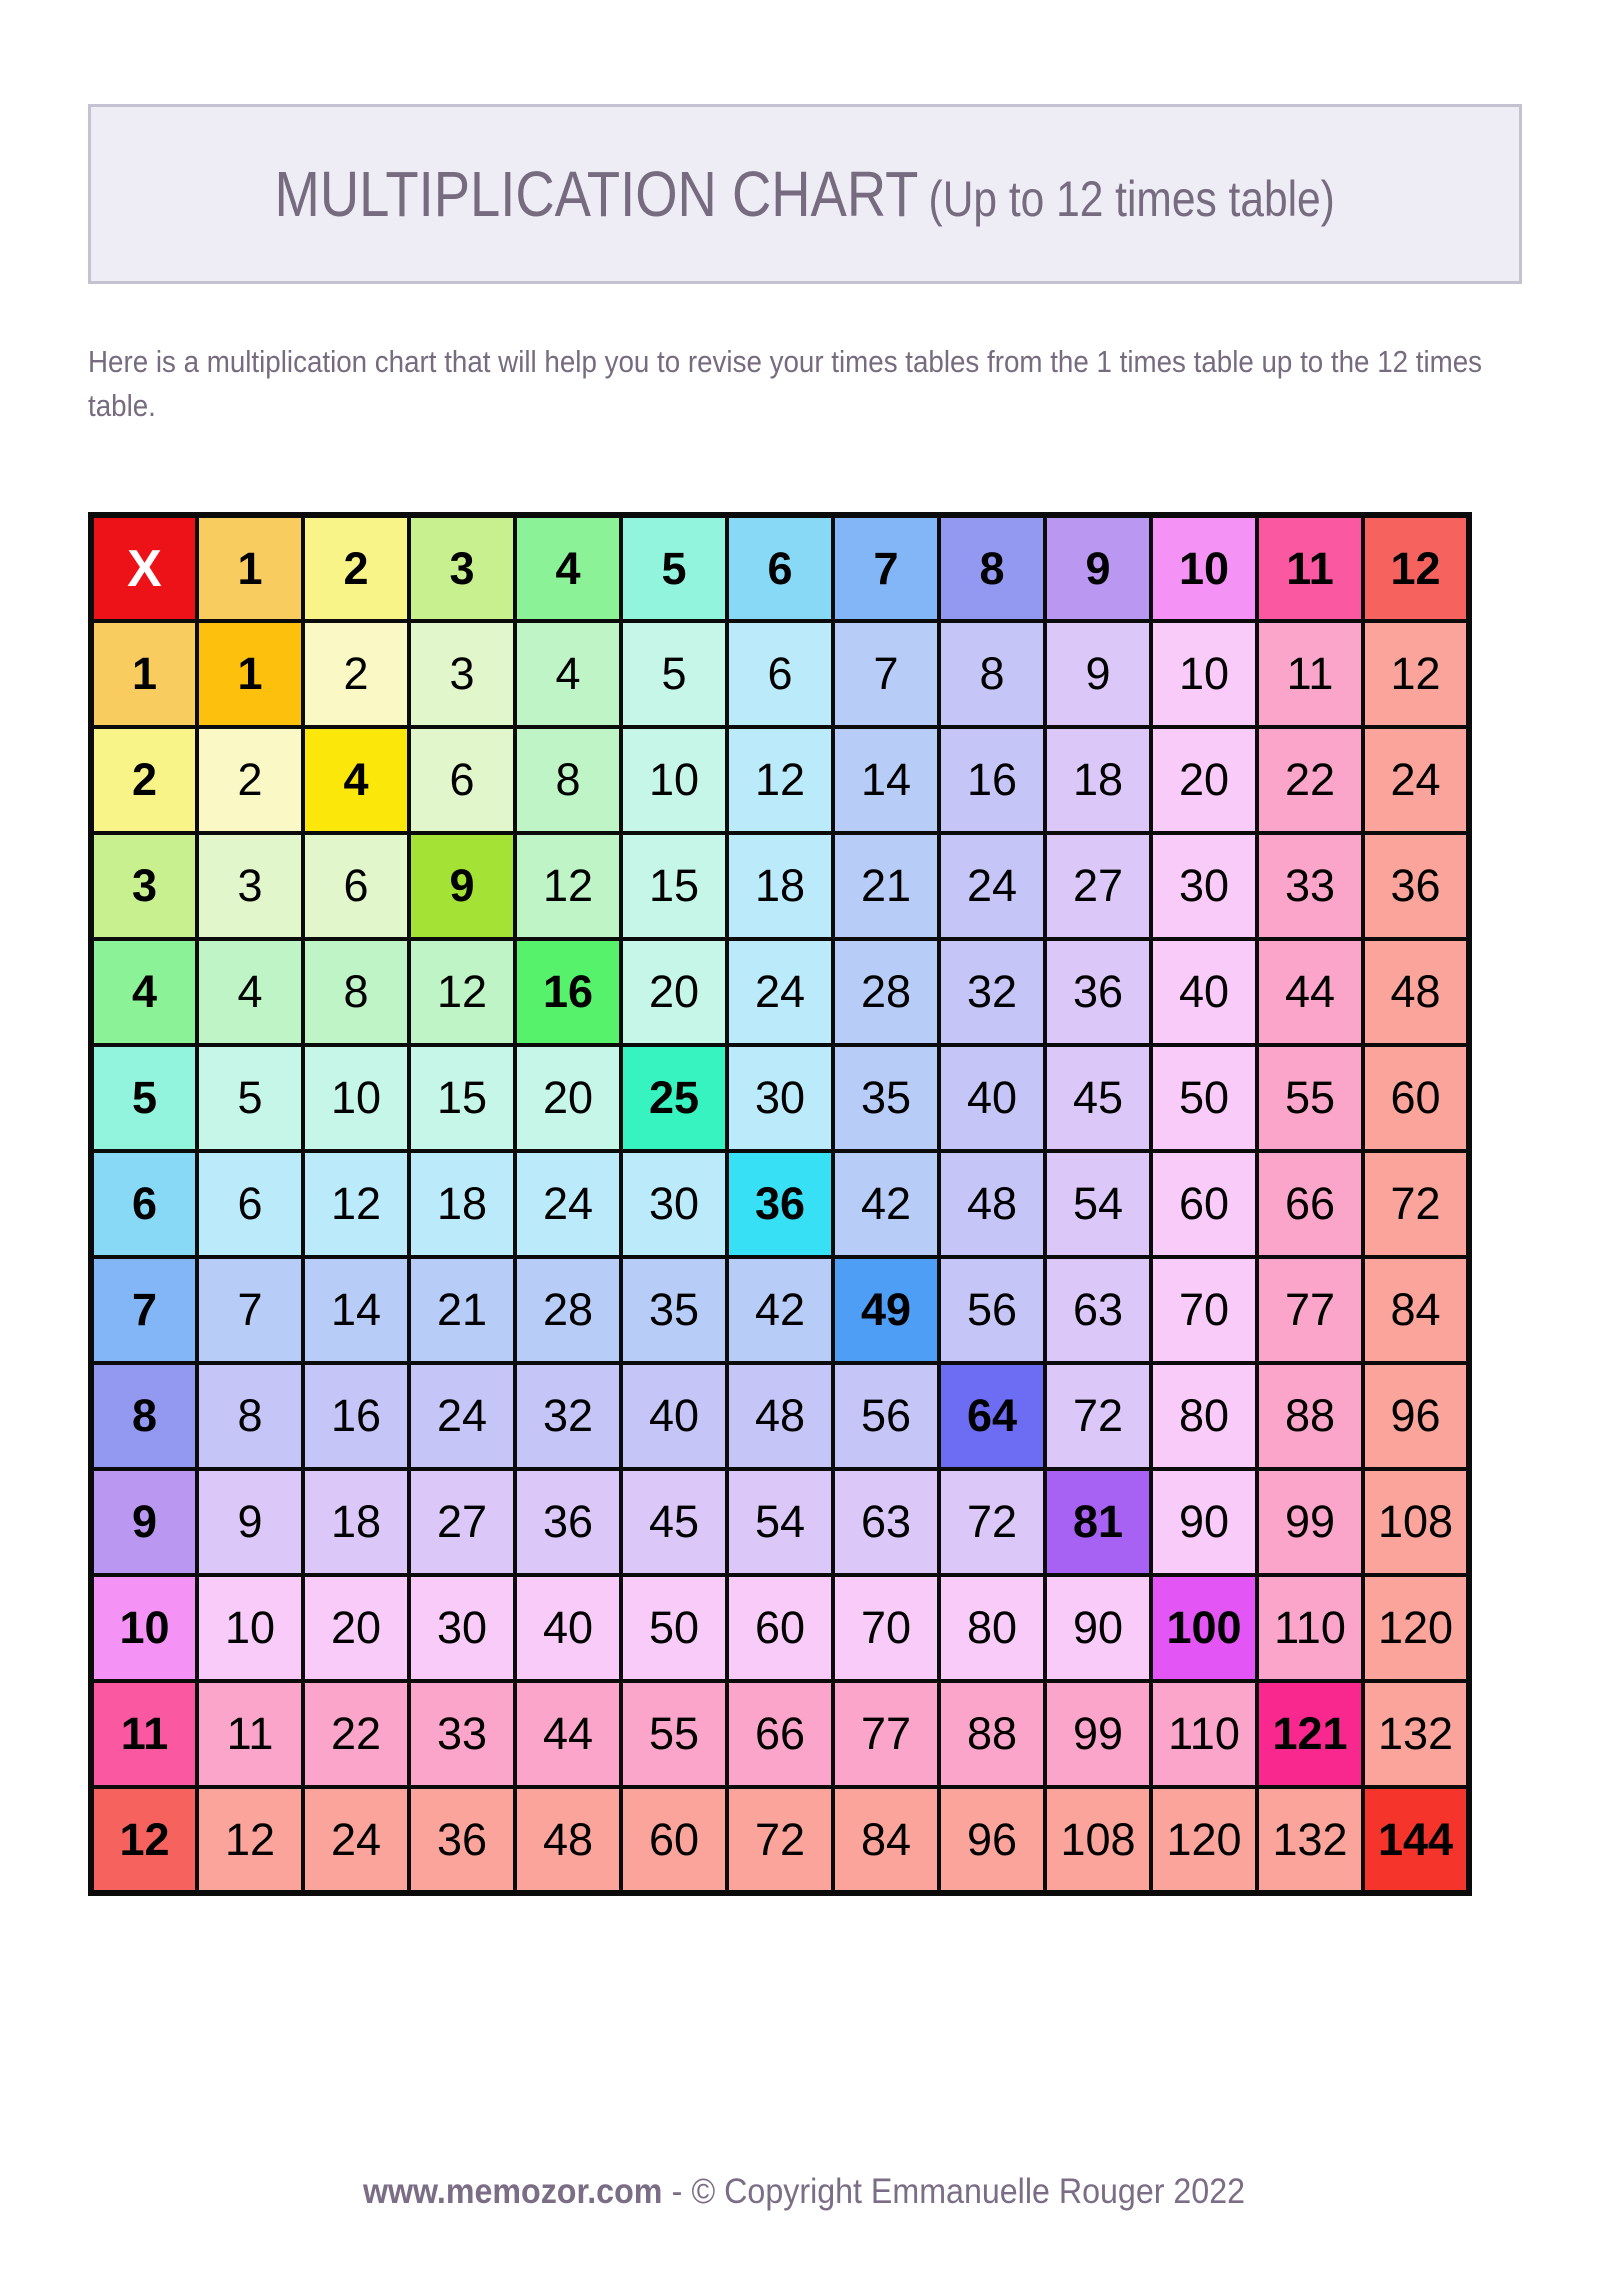 The height and width of the screenshot is (2274, 1608). I want to click on product-cell: 80, so click(992, 1628).